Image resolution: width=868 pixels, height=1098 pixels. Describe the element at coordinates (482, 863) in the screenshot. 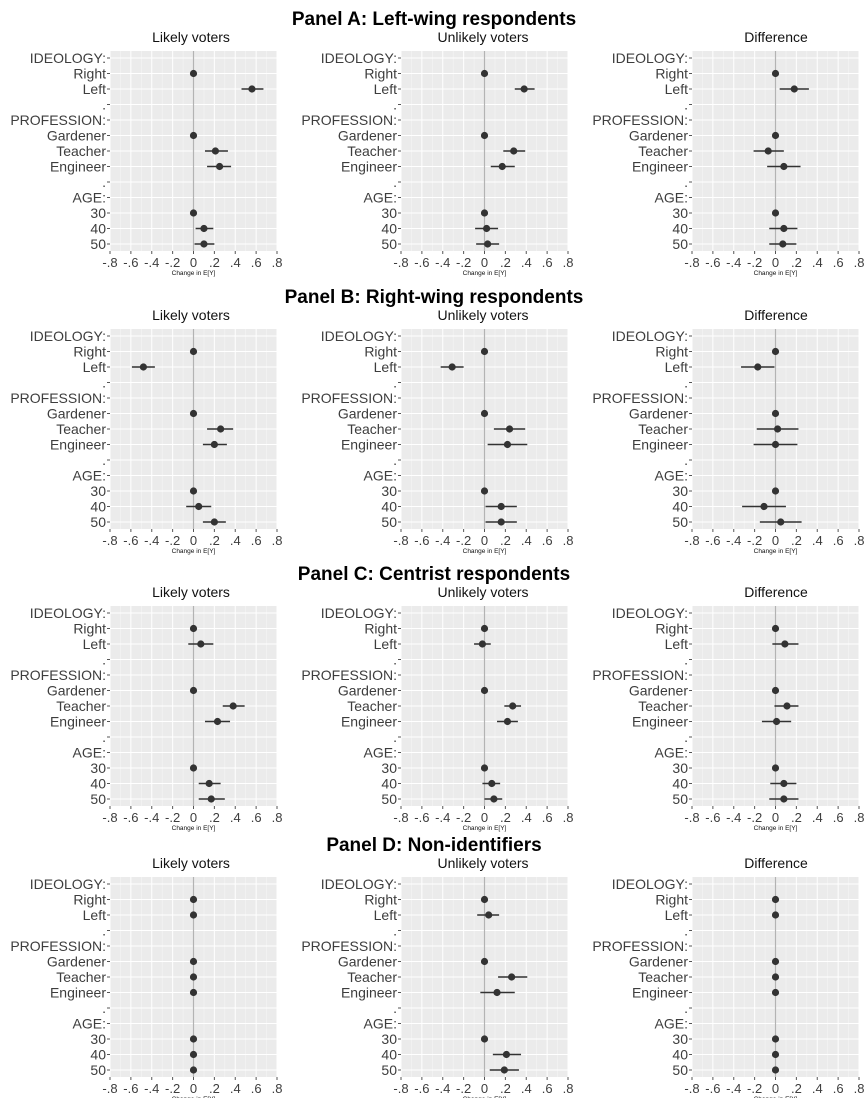

I see `subplot-title: Unlikely voters` at that location.